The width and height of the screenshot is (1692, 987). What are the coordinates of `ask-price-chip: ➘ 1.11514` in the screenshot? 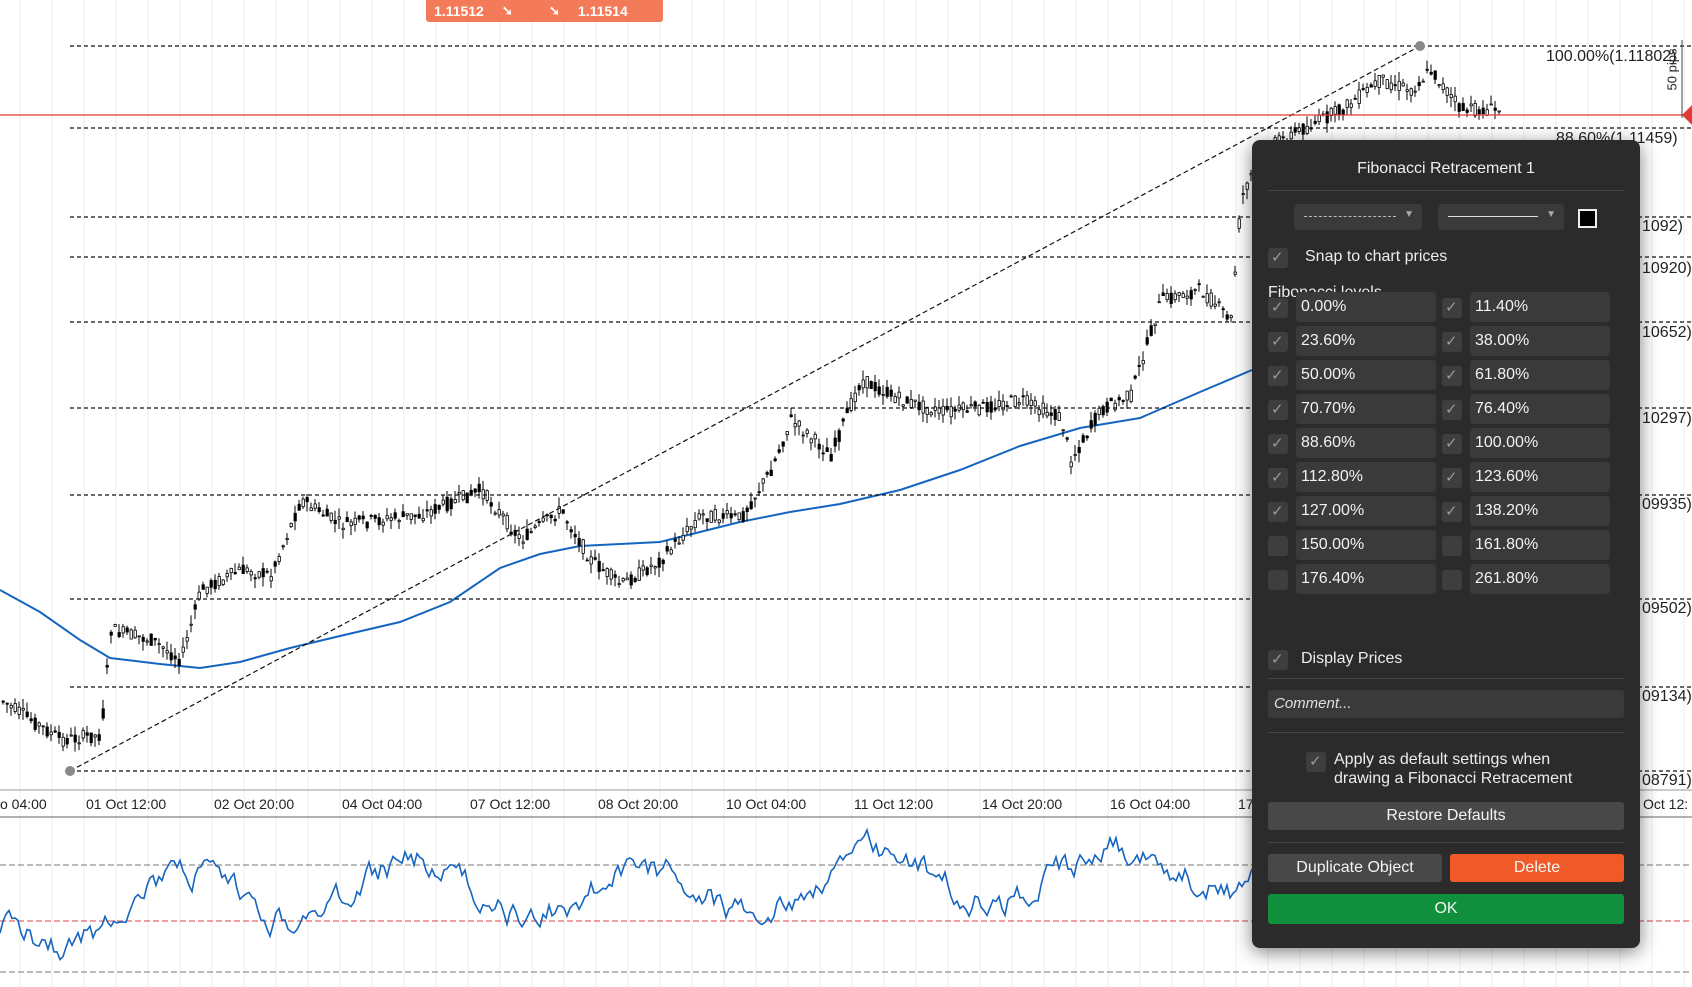 It's located at (602, 11).